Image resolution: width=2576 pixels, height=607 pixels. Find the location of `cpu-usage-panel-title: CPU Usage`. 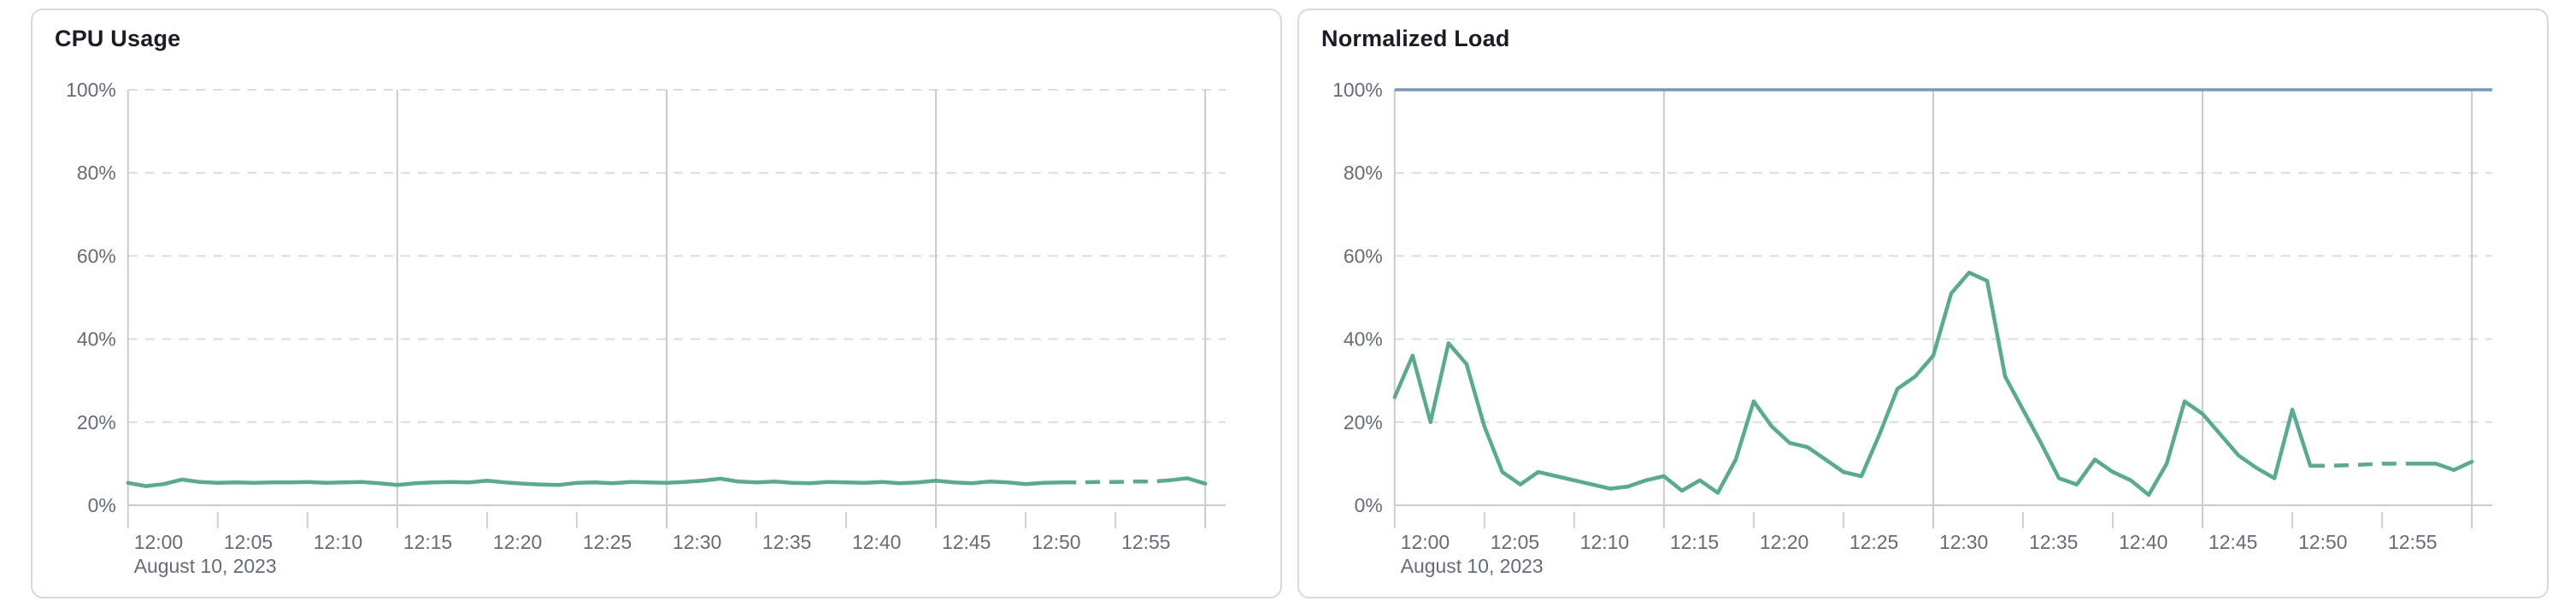

cpu-usage-panel-title: CPU Usage is located at coordinates (118, 38).